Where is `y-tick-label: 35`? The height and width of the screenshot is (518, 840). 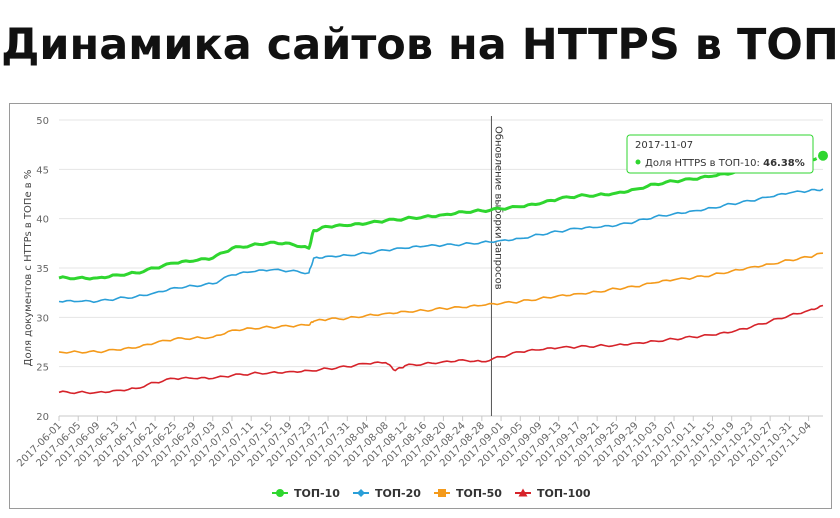
y-tick-label: 35 is located at coordinates (42, 269).